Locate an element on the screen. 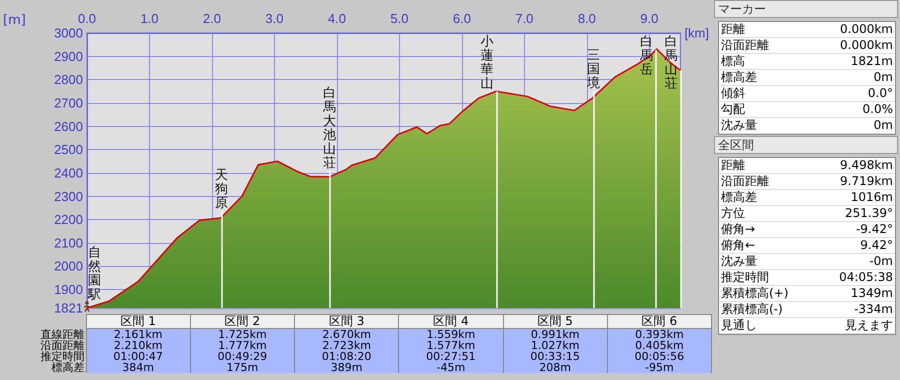  ref-line-label: 白馬山荘 is located at coordinates (670, 63).